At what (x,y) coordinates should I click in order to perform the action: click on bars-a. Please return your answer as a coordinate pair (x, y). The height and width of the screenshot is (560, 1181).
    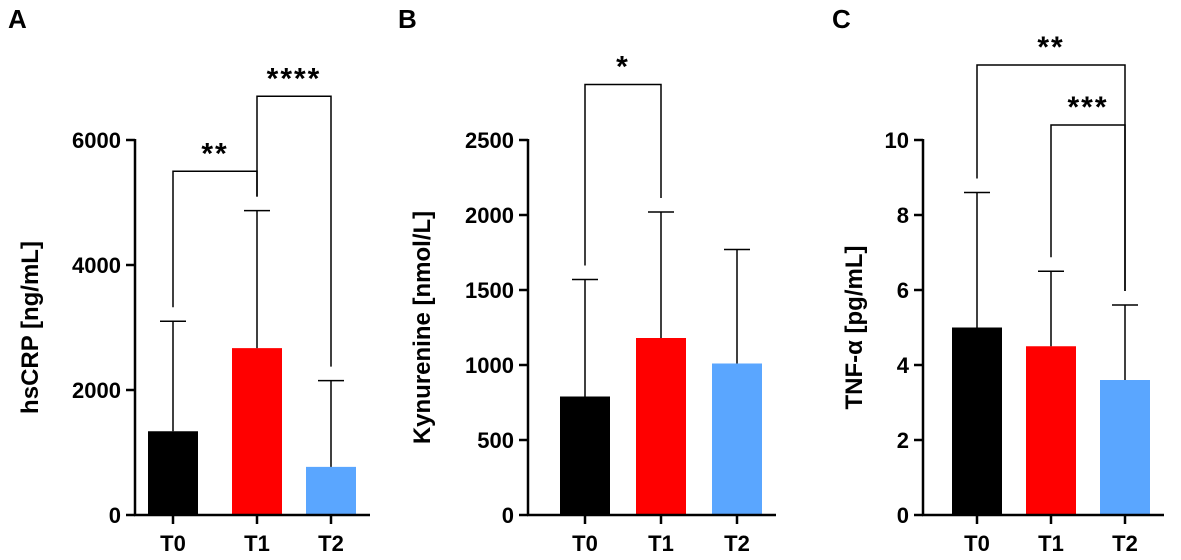
    Looking at the image, I should click on (252, 362).